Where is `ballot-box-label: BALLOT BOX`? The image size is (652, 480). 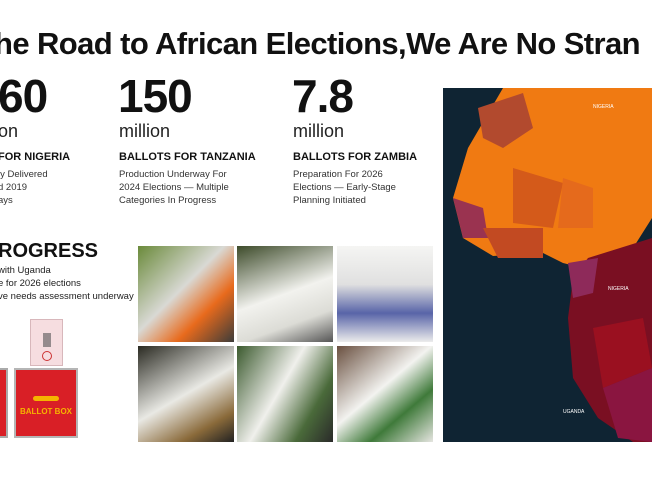
ballot-box-label: BALLOT BOX is located at coordinates (46, 411).